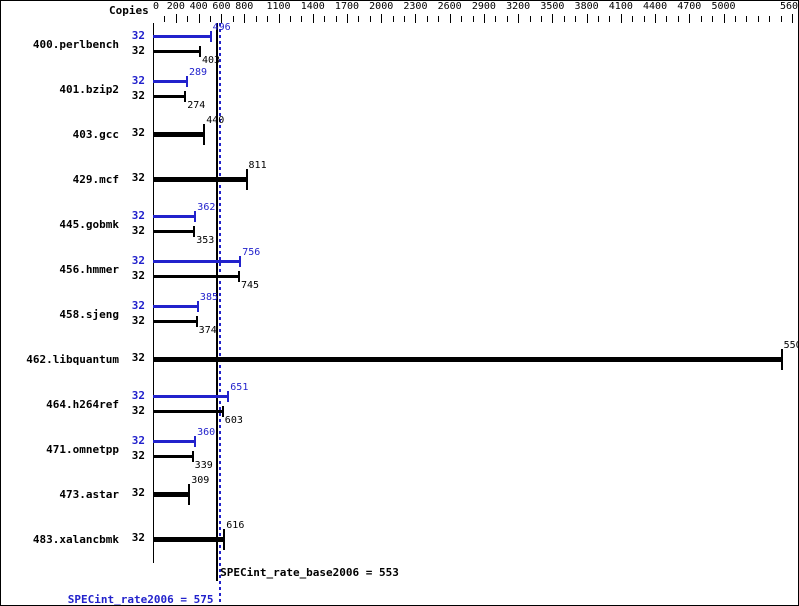 This screenshot has height=606, width=799. What do you see at coordinates (60, 539) in the screenshot?
I see `benchmark-label: 483.xalancbmk` at bounding box center [60, 539].